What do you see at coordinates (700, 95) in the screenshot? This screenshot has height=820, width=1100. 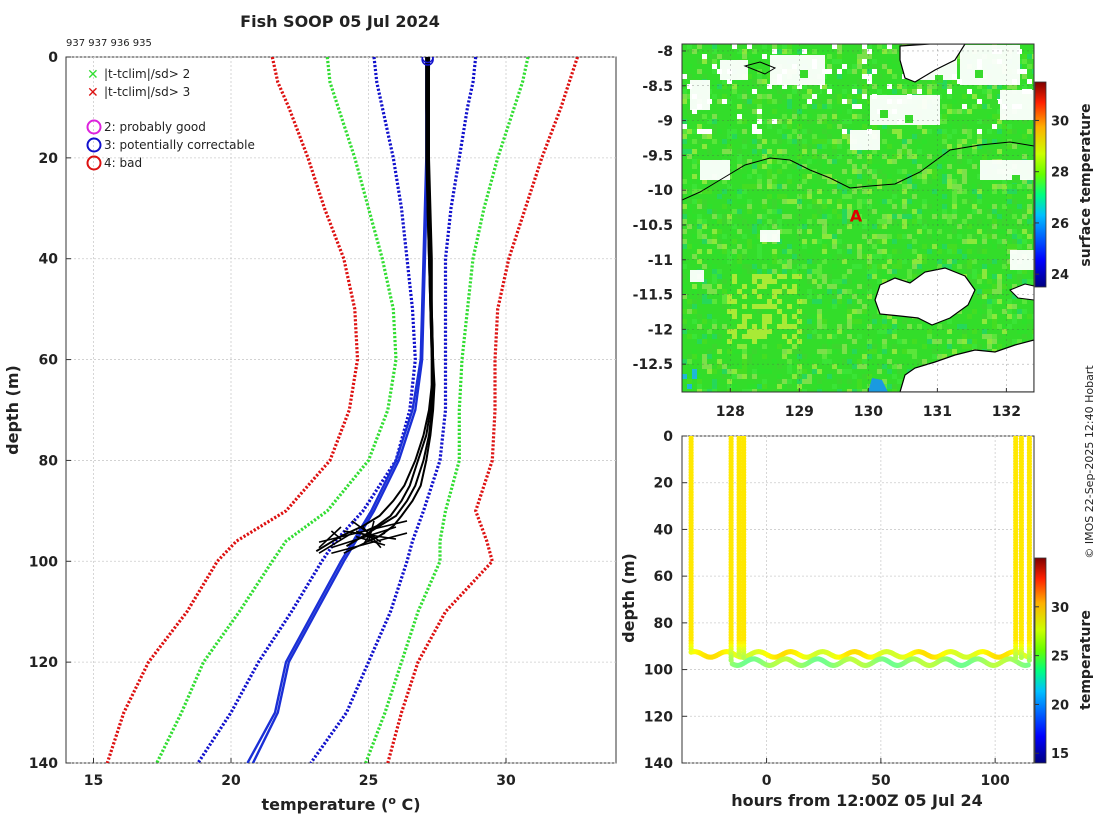 I see `cloud-patch` at bounding box center [700, 95].